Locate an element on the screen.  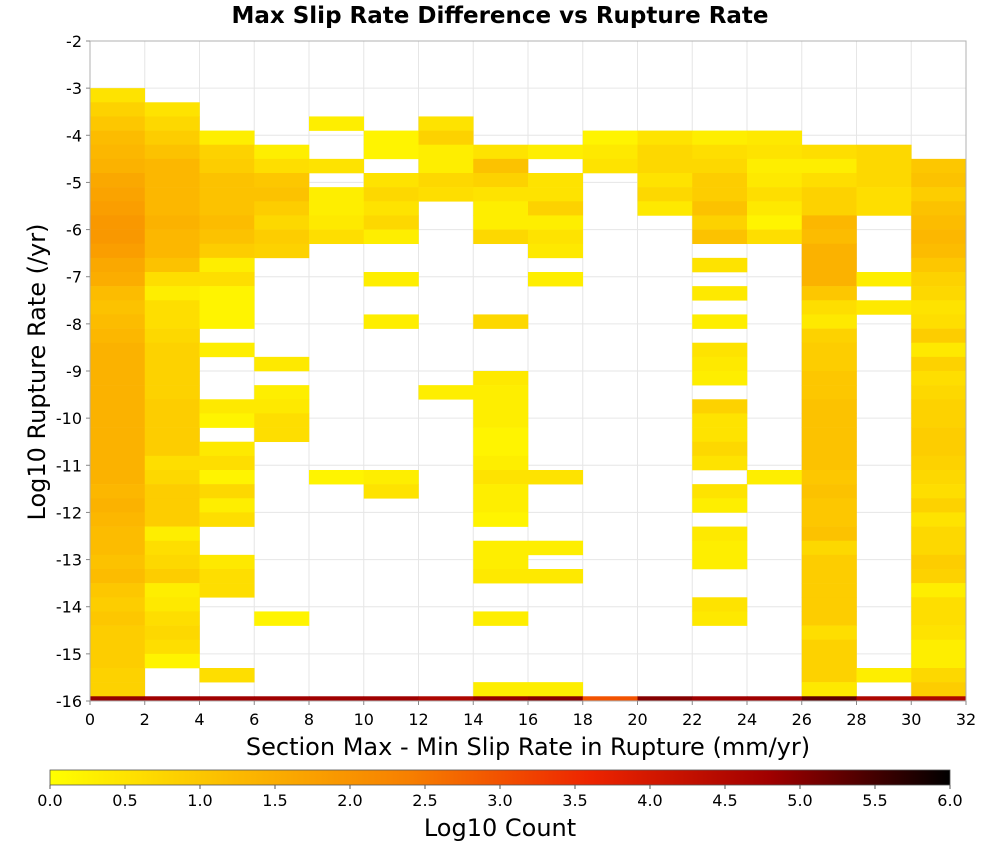
colorbar-tick-label: 5.0 is located at coordinates (799, 800).